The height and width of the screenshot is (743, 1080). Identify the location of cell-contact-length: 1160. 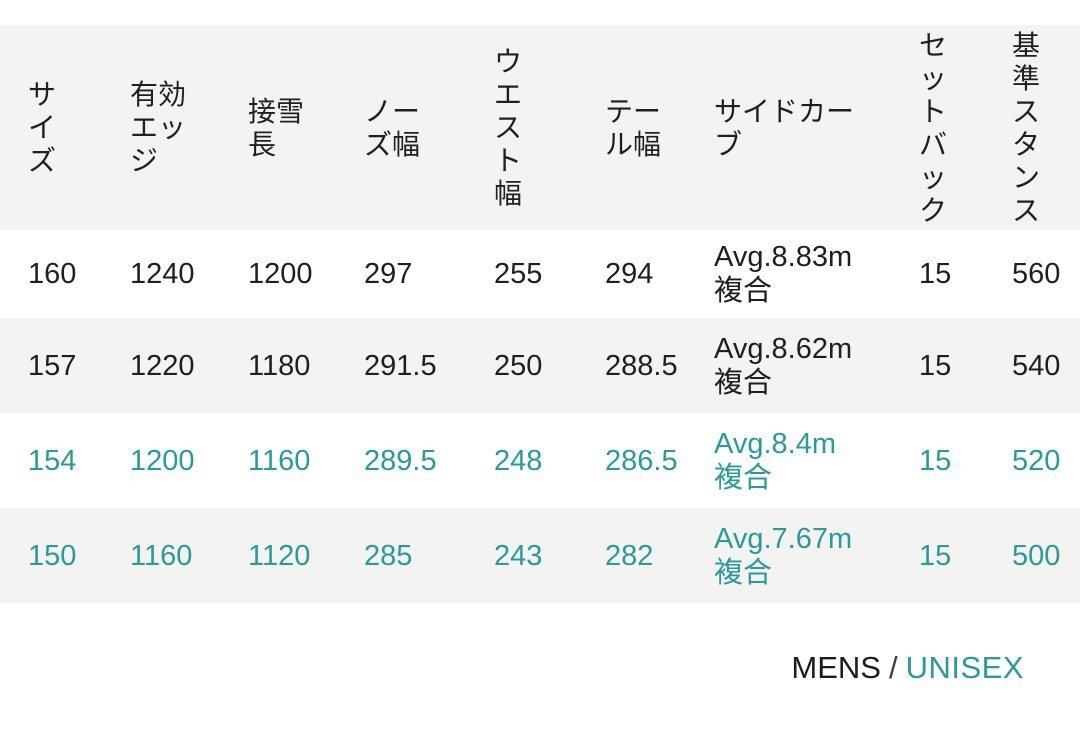
(279, 460).